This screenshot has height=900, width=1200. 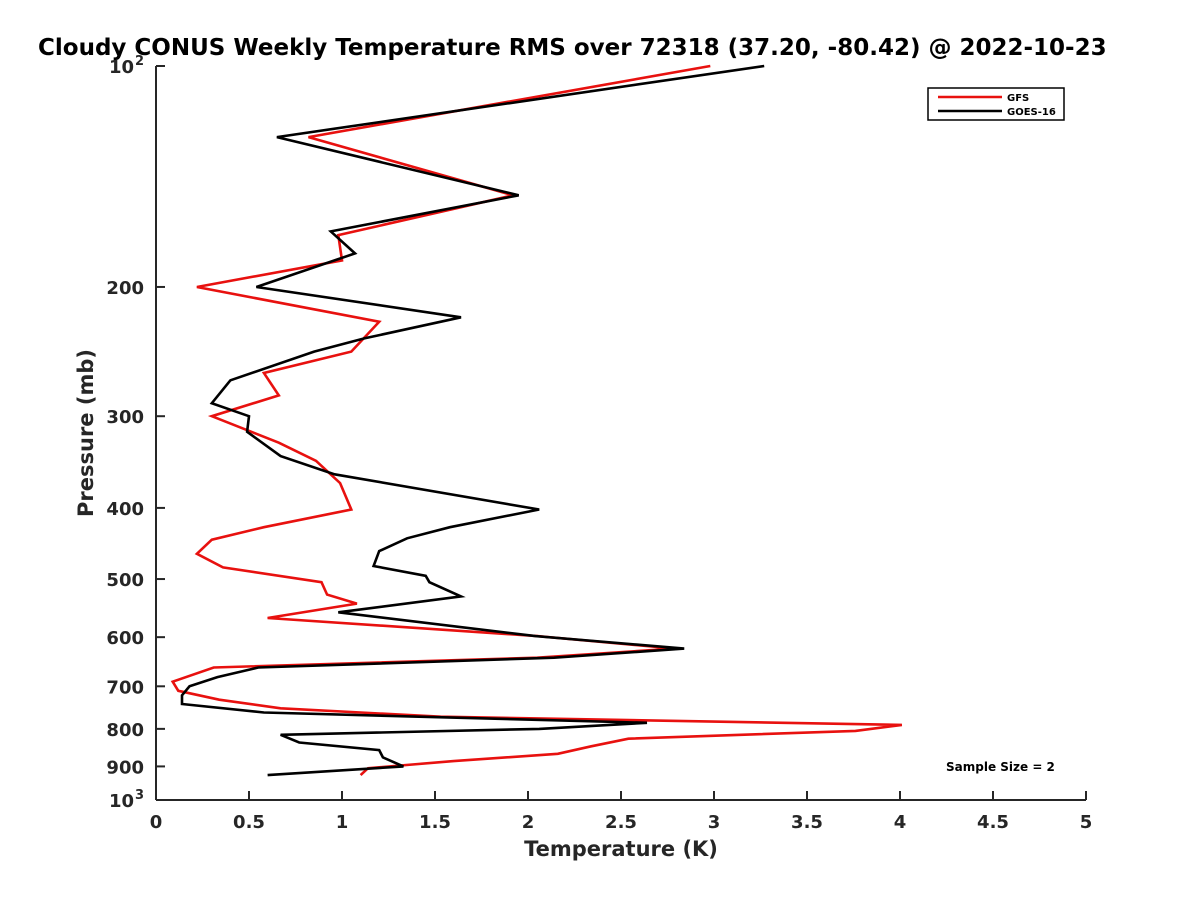 I want to click on y-tick-label: 700, so click(x=125, y=687).